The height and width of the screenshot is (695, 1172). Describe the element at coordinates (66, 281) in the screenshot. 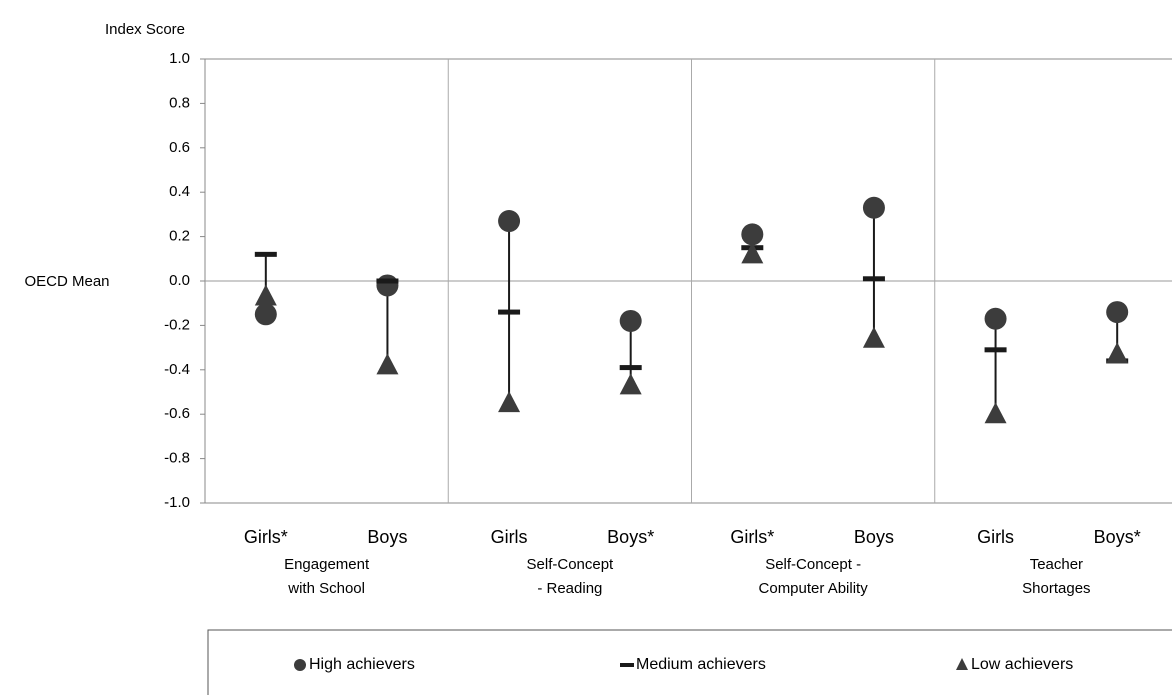

I see `reference-label: OECD Mean` at that location.